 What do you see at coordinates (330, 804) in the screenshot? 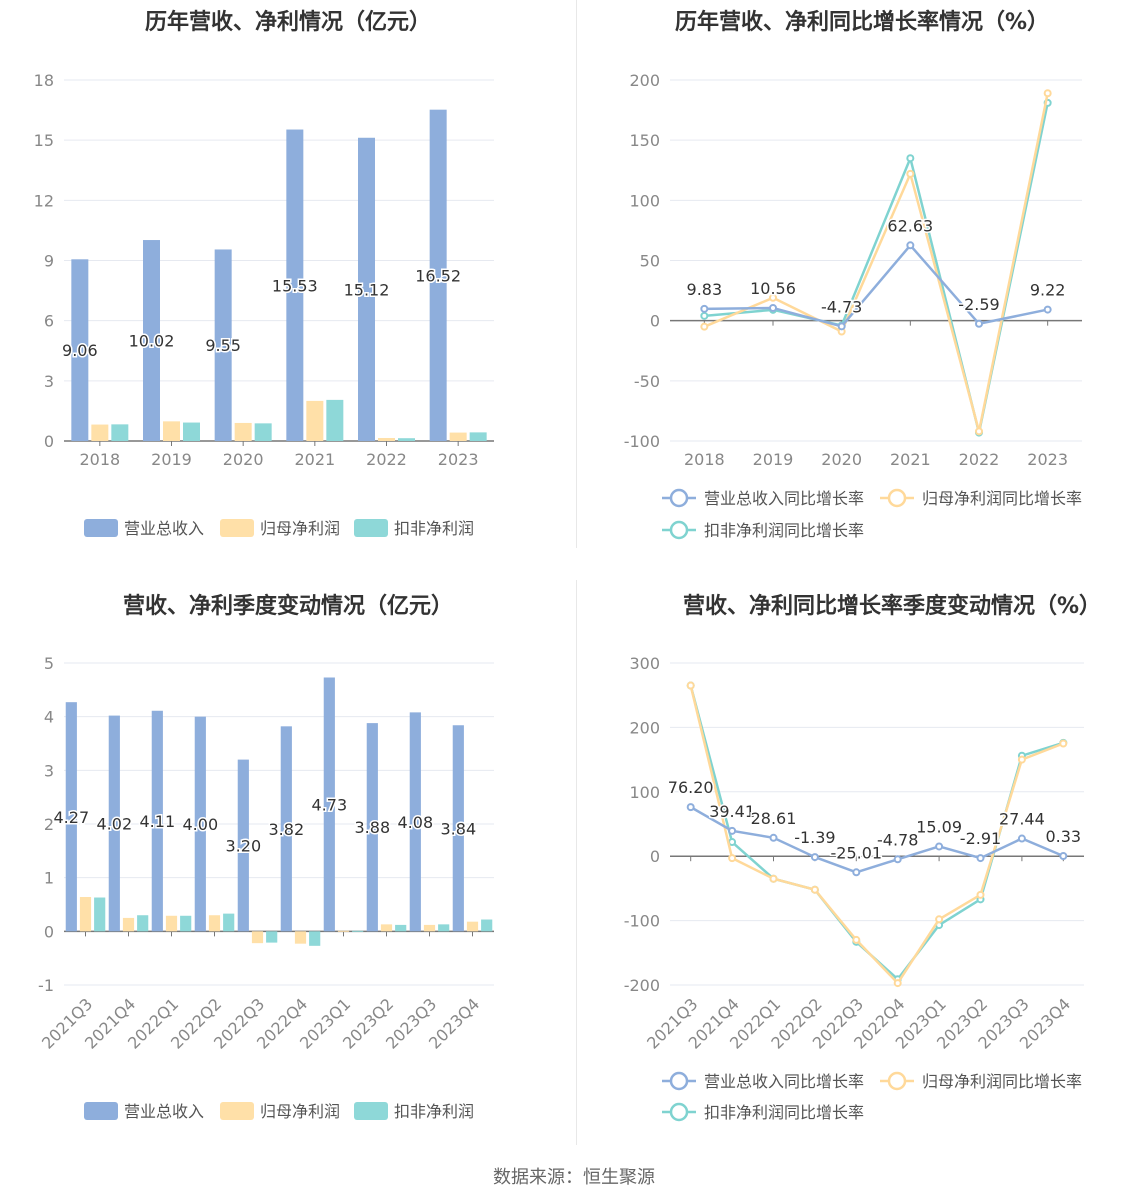
I see `data-label: 4.73` at bounding box center [330, 804].